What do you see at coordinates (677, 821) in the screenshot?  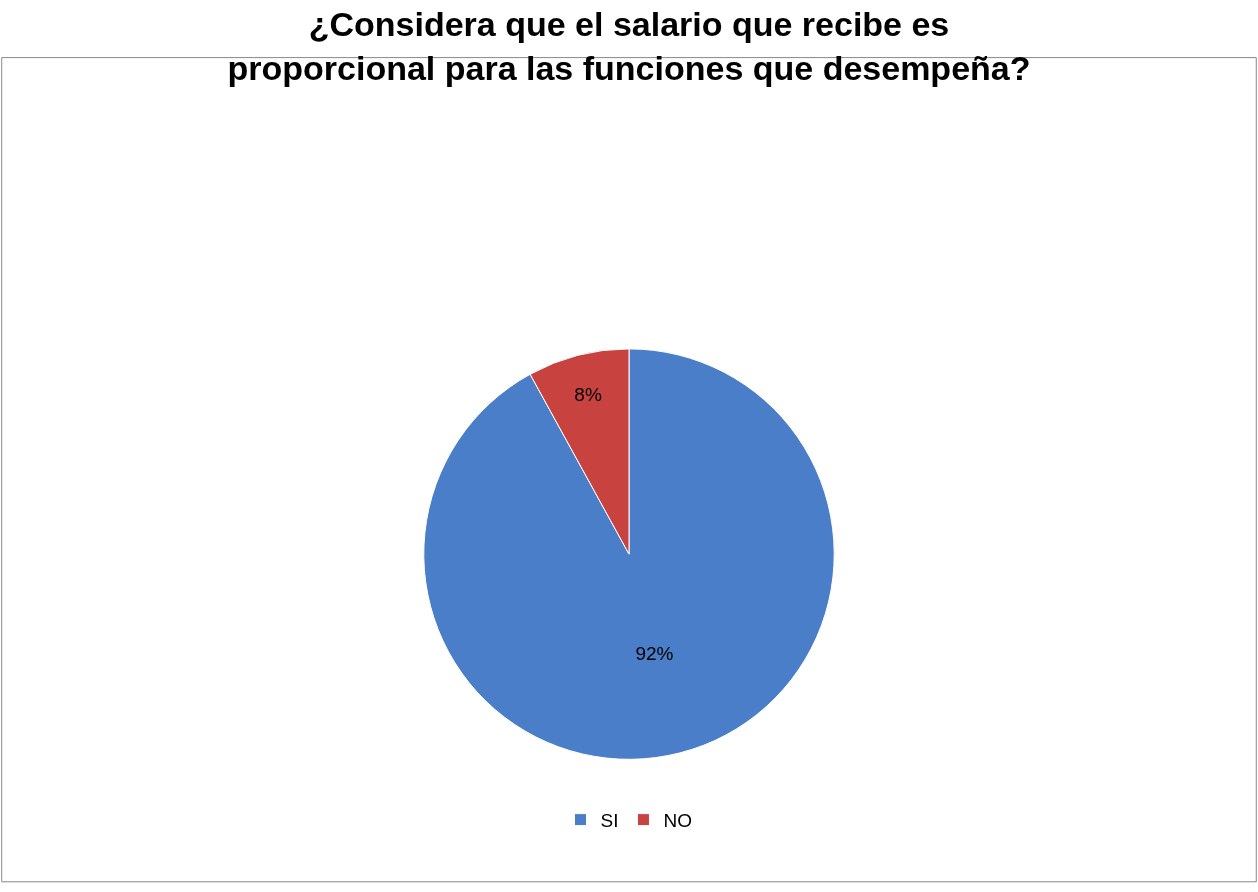 I see `legend-label: NO` at bounding box center [677, 821].